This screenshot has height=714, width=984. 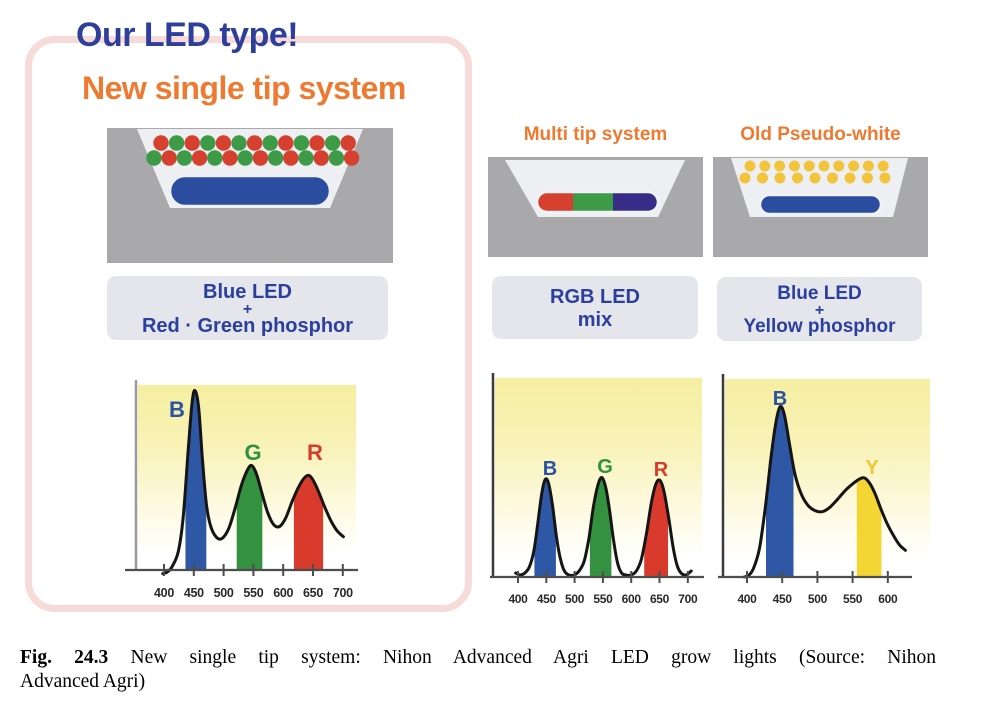 I want to click on led-diagram-multi-tip, so click(x=595, y=207).